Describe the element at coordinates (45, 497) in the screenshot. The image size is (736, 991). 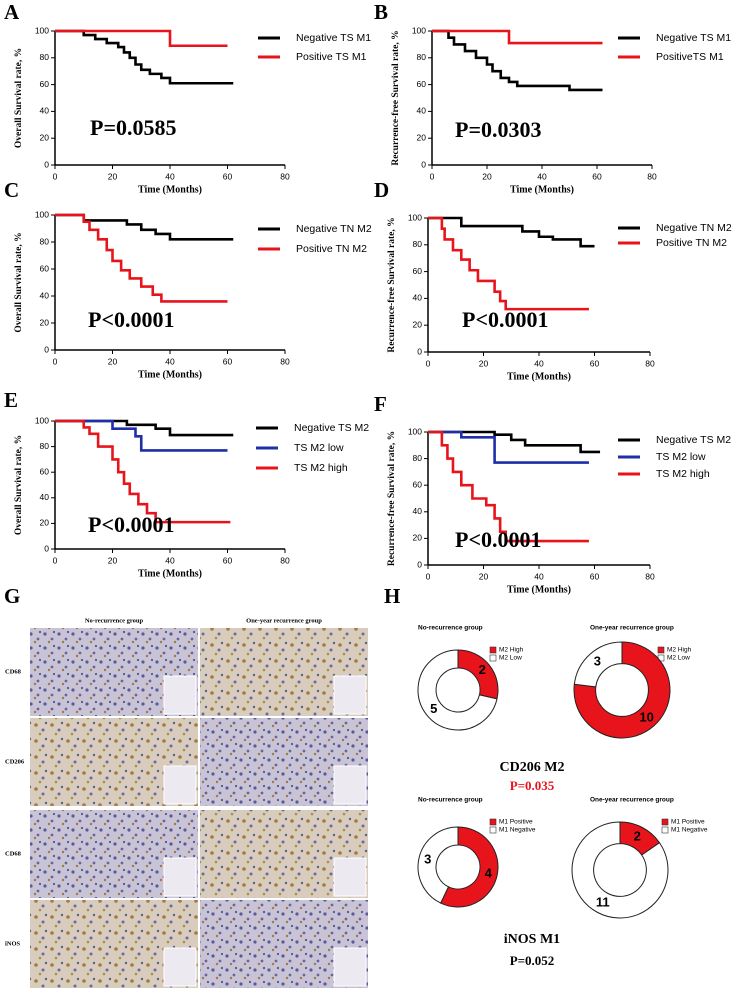
I see `y-tick-label: 40` at that location.